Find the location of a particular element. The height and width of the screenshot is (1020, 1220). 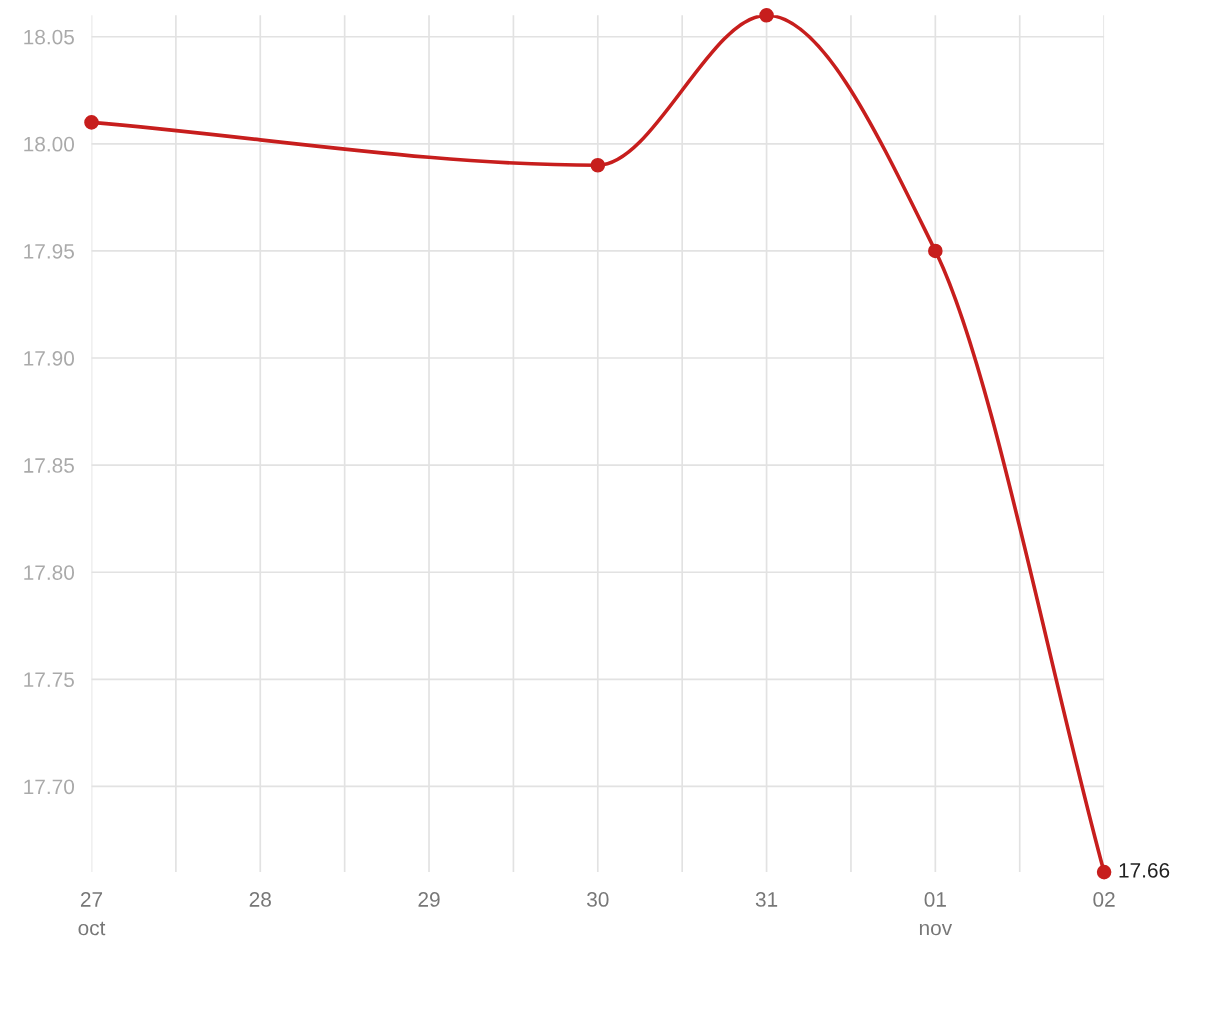

x-tick-label: 01 nov is located at coordinates (936, 914).